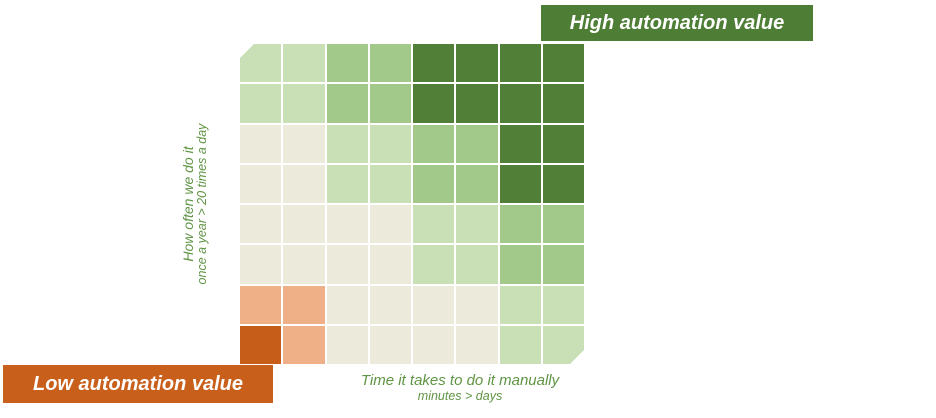  What do you see at coordinates (247, 51) in the screenshot?
I see `y-axis-arrow-notch` at bounding box center [247, 51].